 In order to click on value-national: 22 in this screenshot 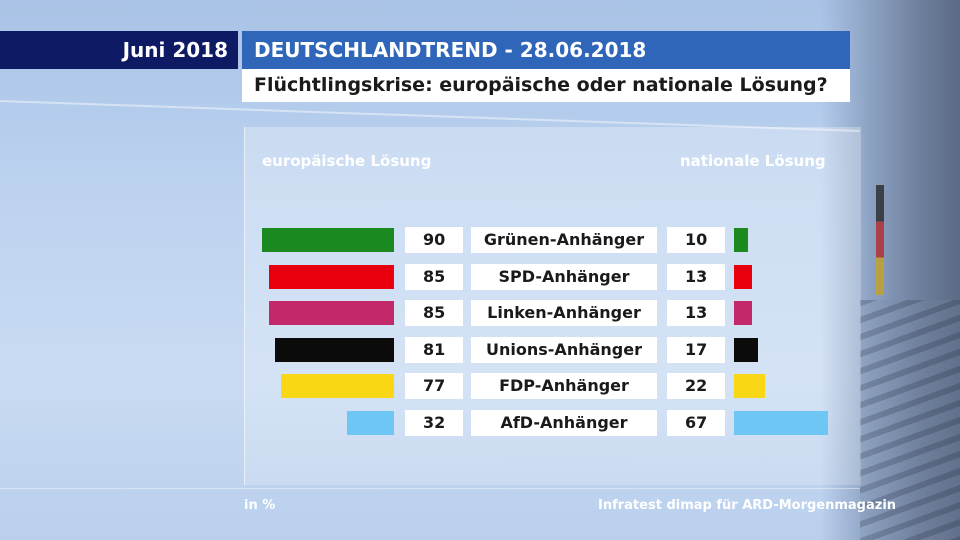, I will do `click(696, 386)`.